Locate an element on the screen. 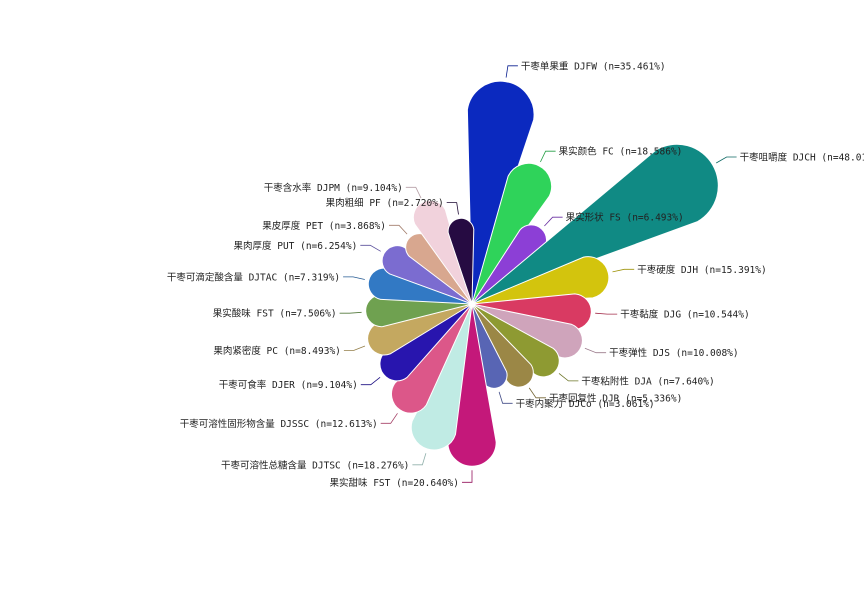 The image size is (864, 603). slice-label-8: 干枣回复性 DJR (n=5.336%) is located at coordinates (615, 398).